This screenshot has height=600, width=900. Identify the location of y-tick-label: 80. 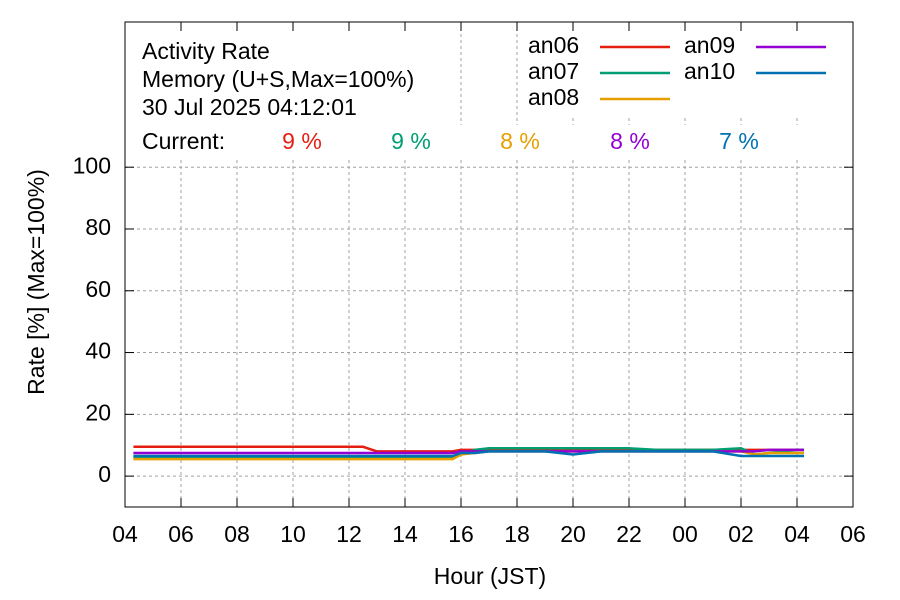
(98, 227).